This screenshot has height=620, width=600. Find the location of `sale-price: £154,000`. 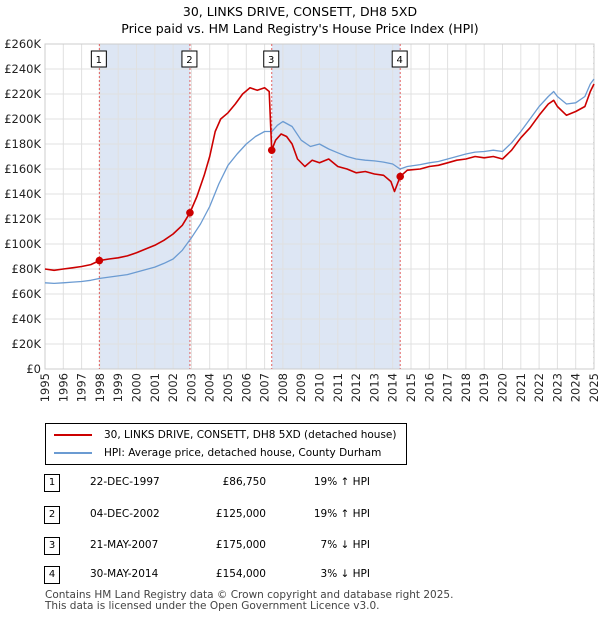

sale-price: £154,000 is located at coordinates (240, 574).